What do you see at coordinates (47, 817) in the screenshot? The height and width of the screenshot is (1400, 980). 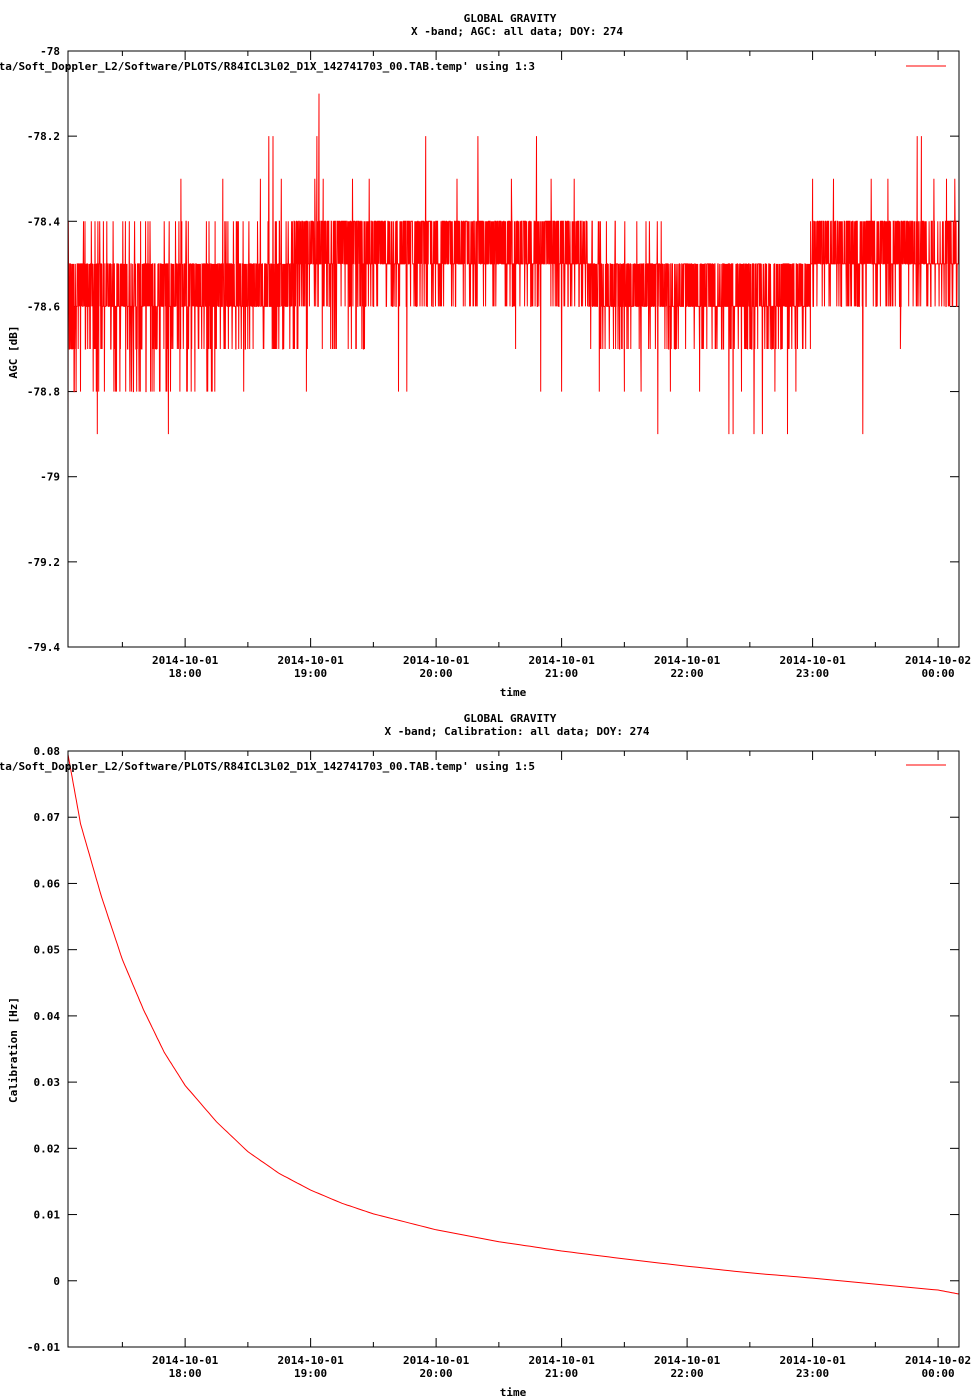 I see `calibration-y-tick-label: 0.07` at bounding box center [47, 817].